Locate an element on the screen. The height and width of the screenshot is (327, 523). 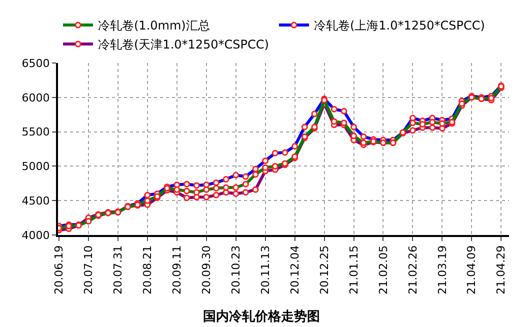
x-tick-label: 20.07.31 is located at coordinates (118, 269).